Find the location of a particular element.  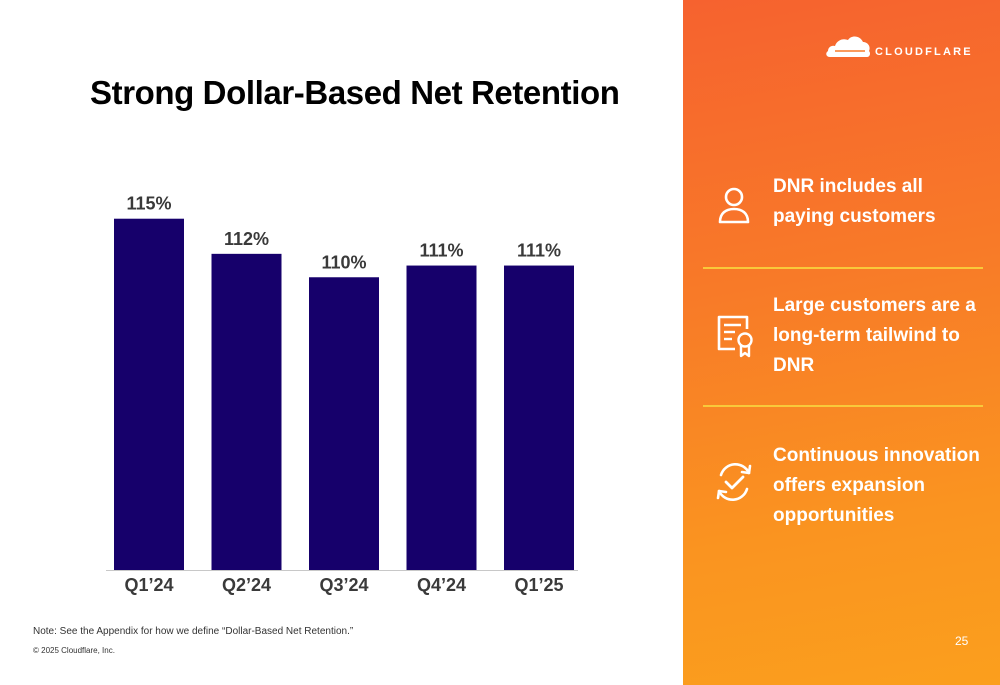

x-tick-label: Q4’24 is located at coordinates (441, 585).